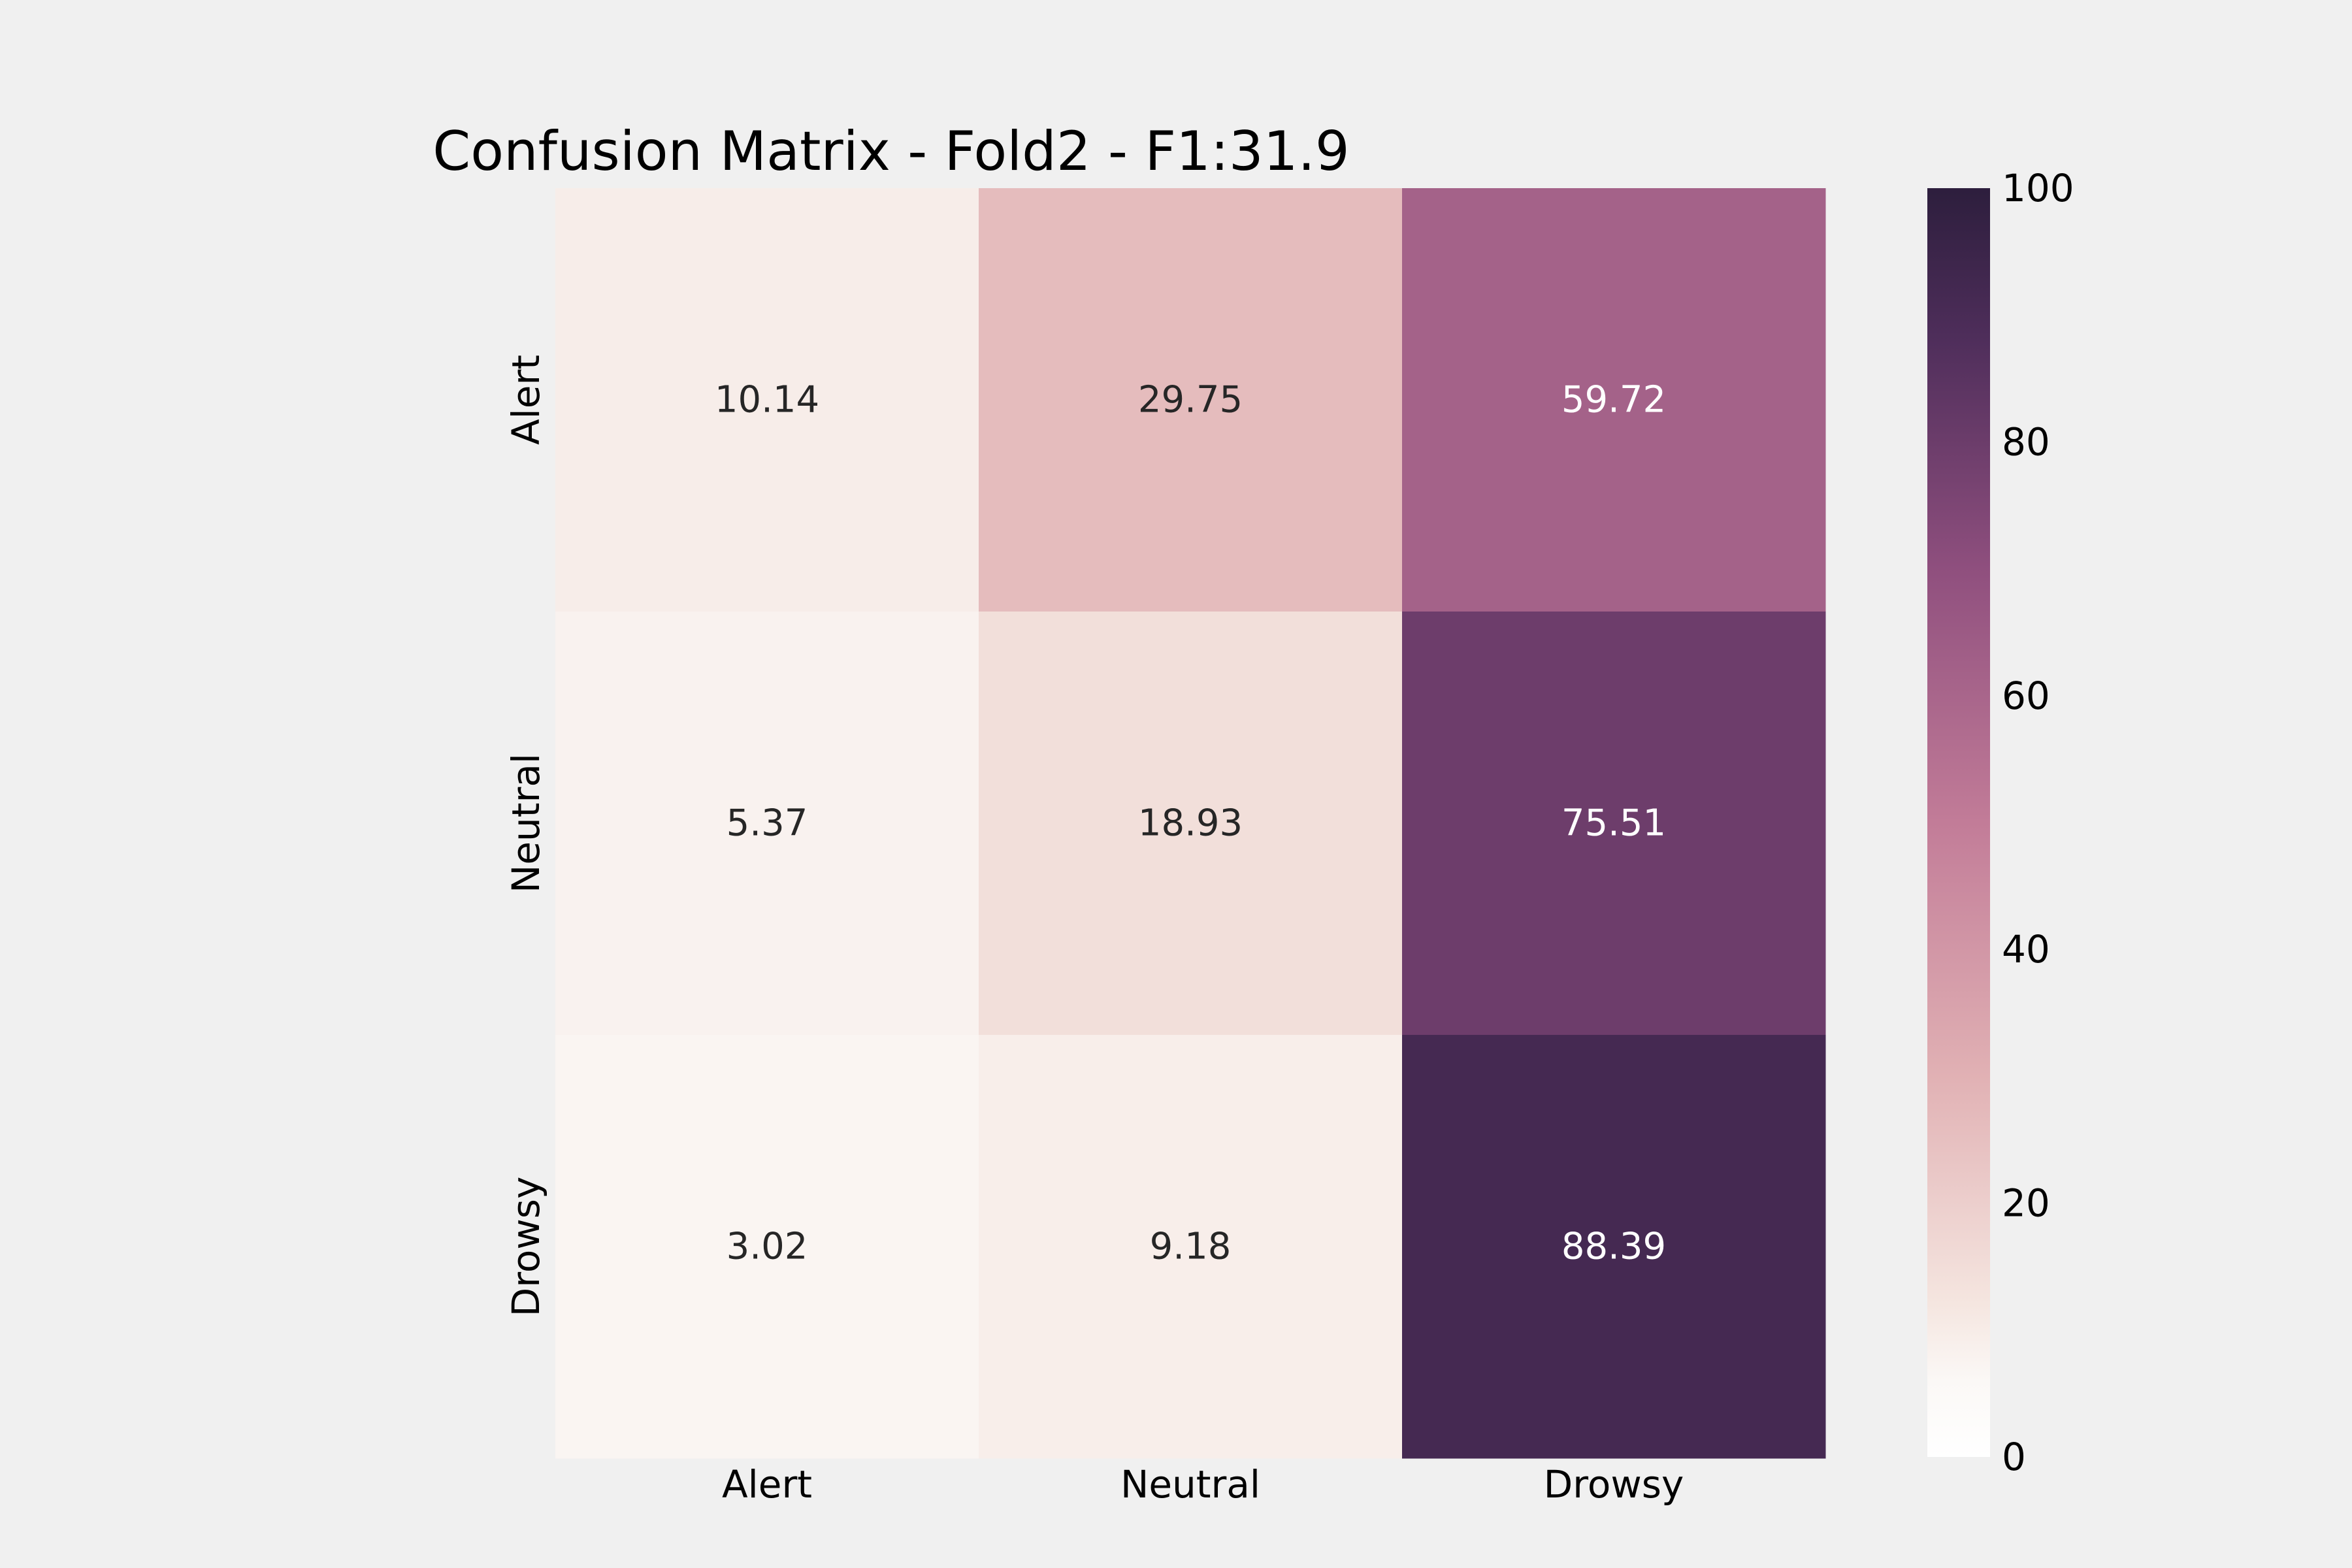 The width and height of the screenshot is (2352, 1568). Describe the element at coordinates (526, 400) in the screenshot. I see `y-tick-label: Alert` at that location.